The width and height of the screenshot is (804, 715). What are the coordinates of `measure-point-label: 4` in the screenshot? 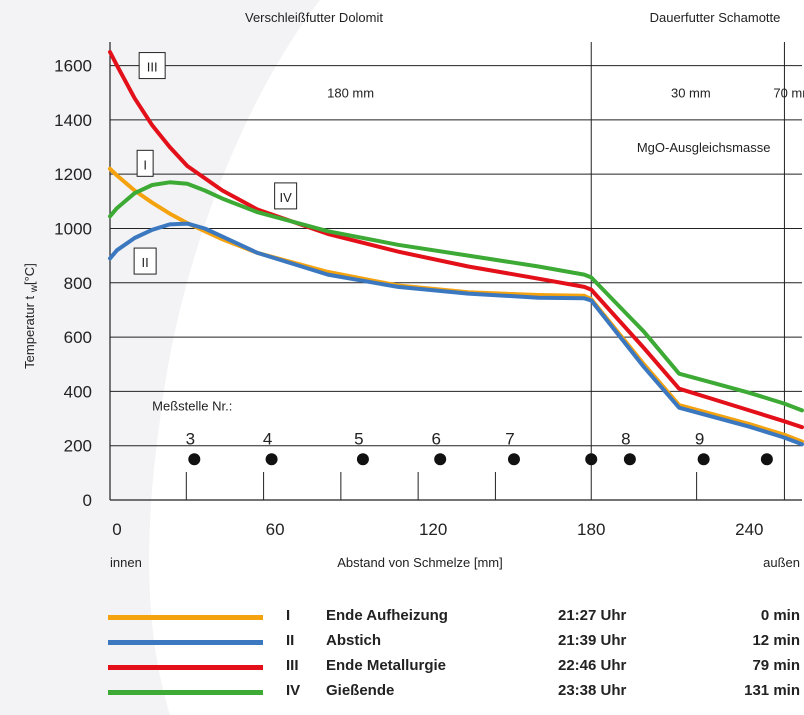 It's located at (267, 438).